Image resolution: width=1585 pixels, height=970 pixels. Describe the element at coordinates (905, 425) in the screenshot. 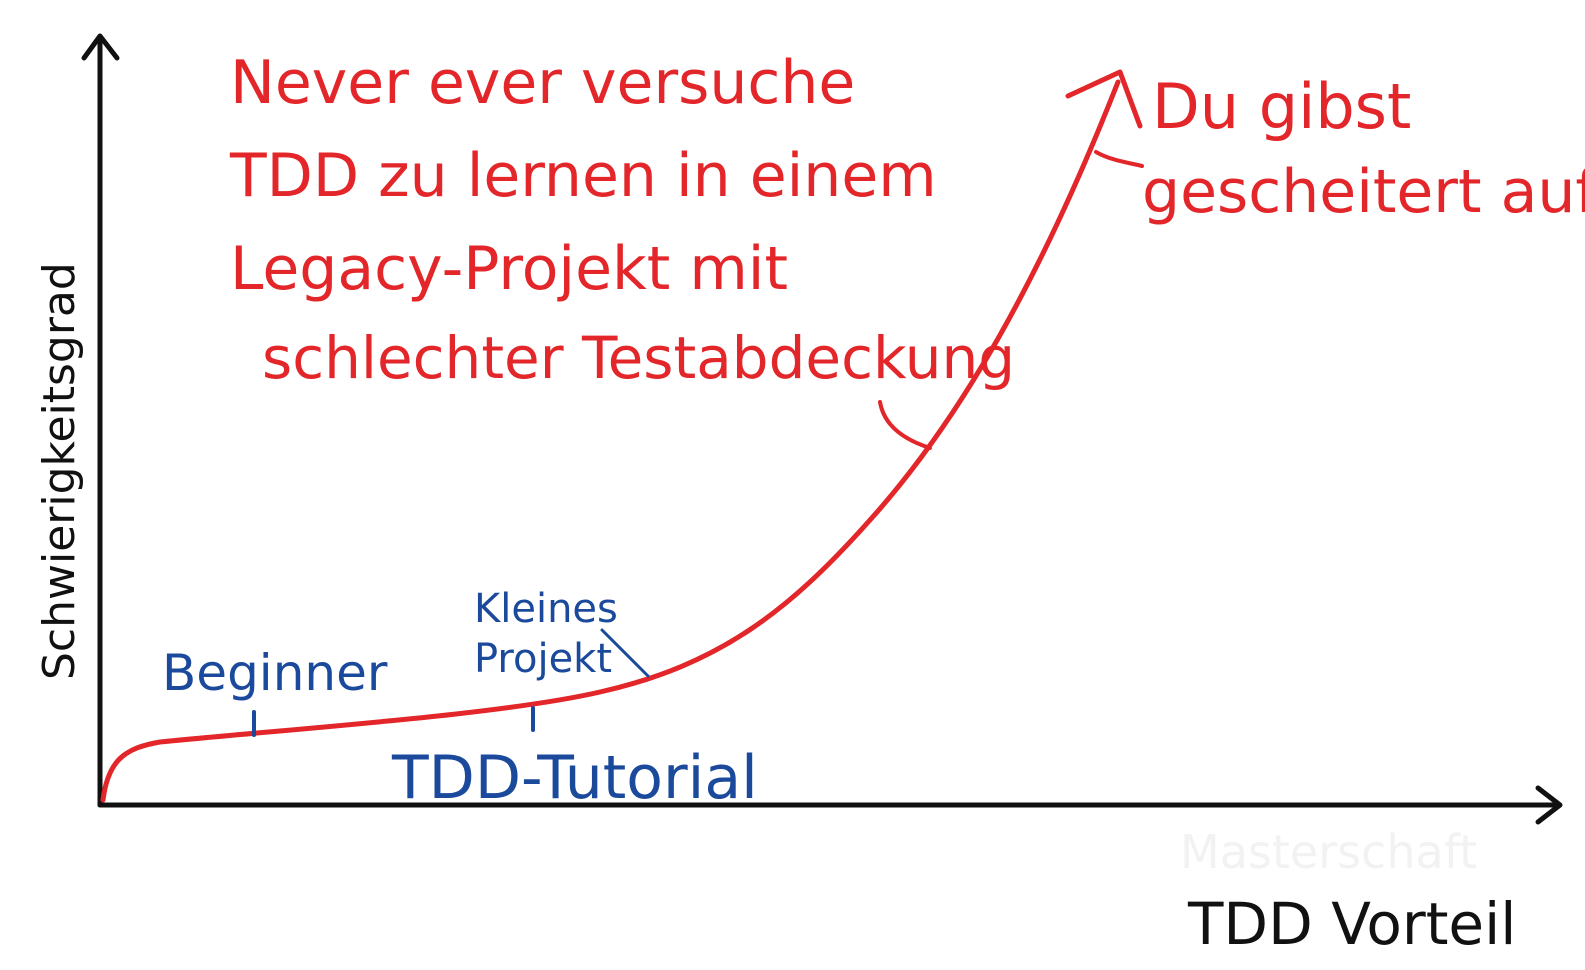

I see `warning-leader-line` at that location.